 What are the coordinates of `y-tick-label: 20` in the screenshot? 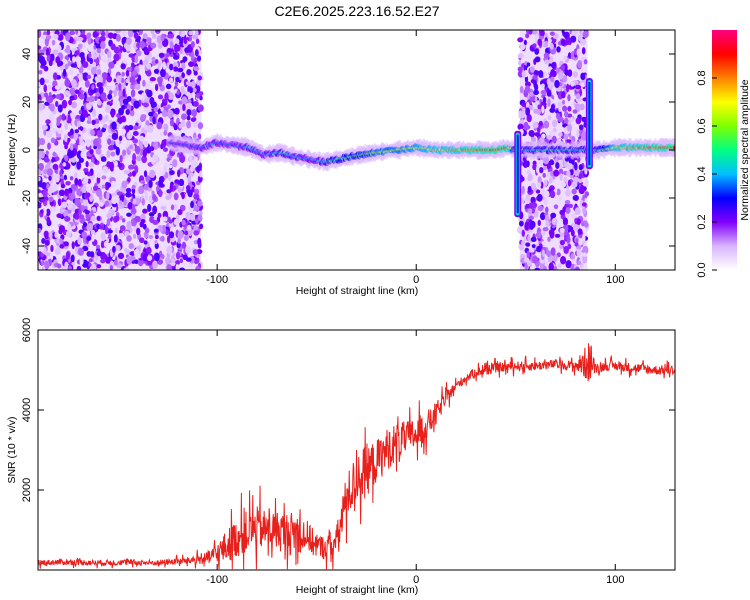 It's located at (27, 102).